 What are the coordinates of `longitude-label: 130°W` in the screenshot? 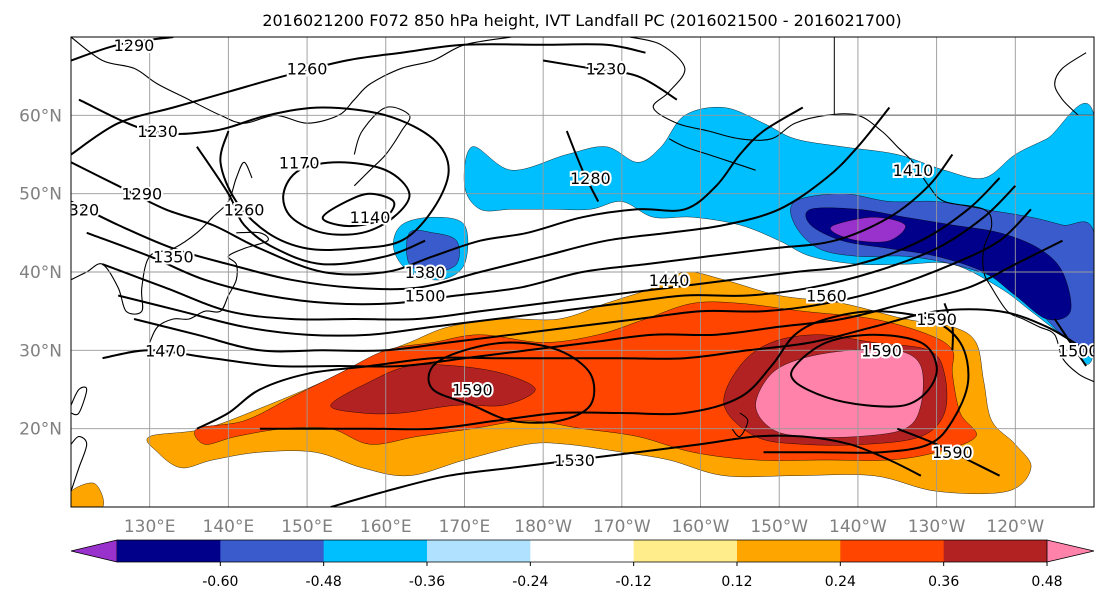 It's located at (937, 527).